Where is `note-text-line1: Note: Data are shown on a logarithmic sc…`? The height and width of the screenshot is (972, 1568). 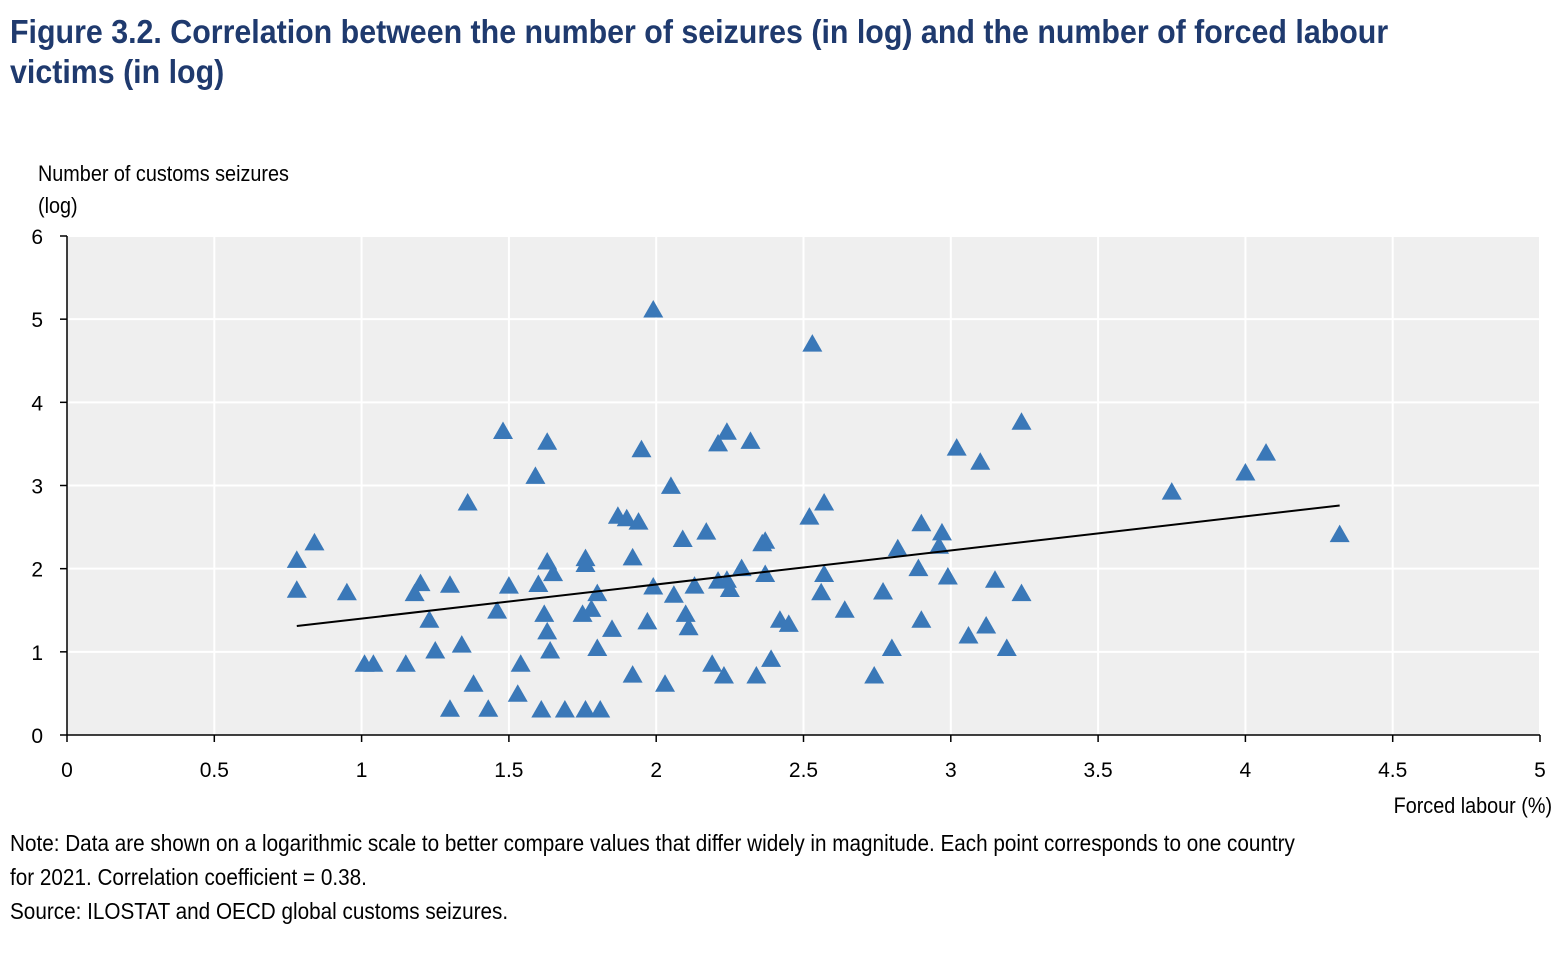 note-text-line1: Note: Data are shown on a logarithmic sc… is located at coordinates (652, 843).